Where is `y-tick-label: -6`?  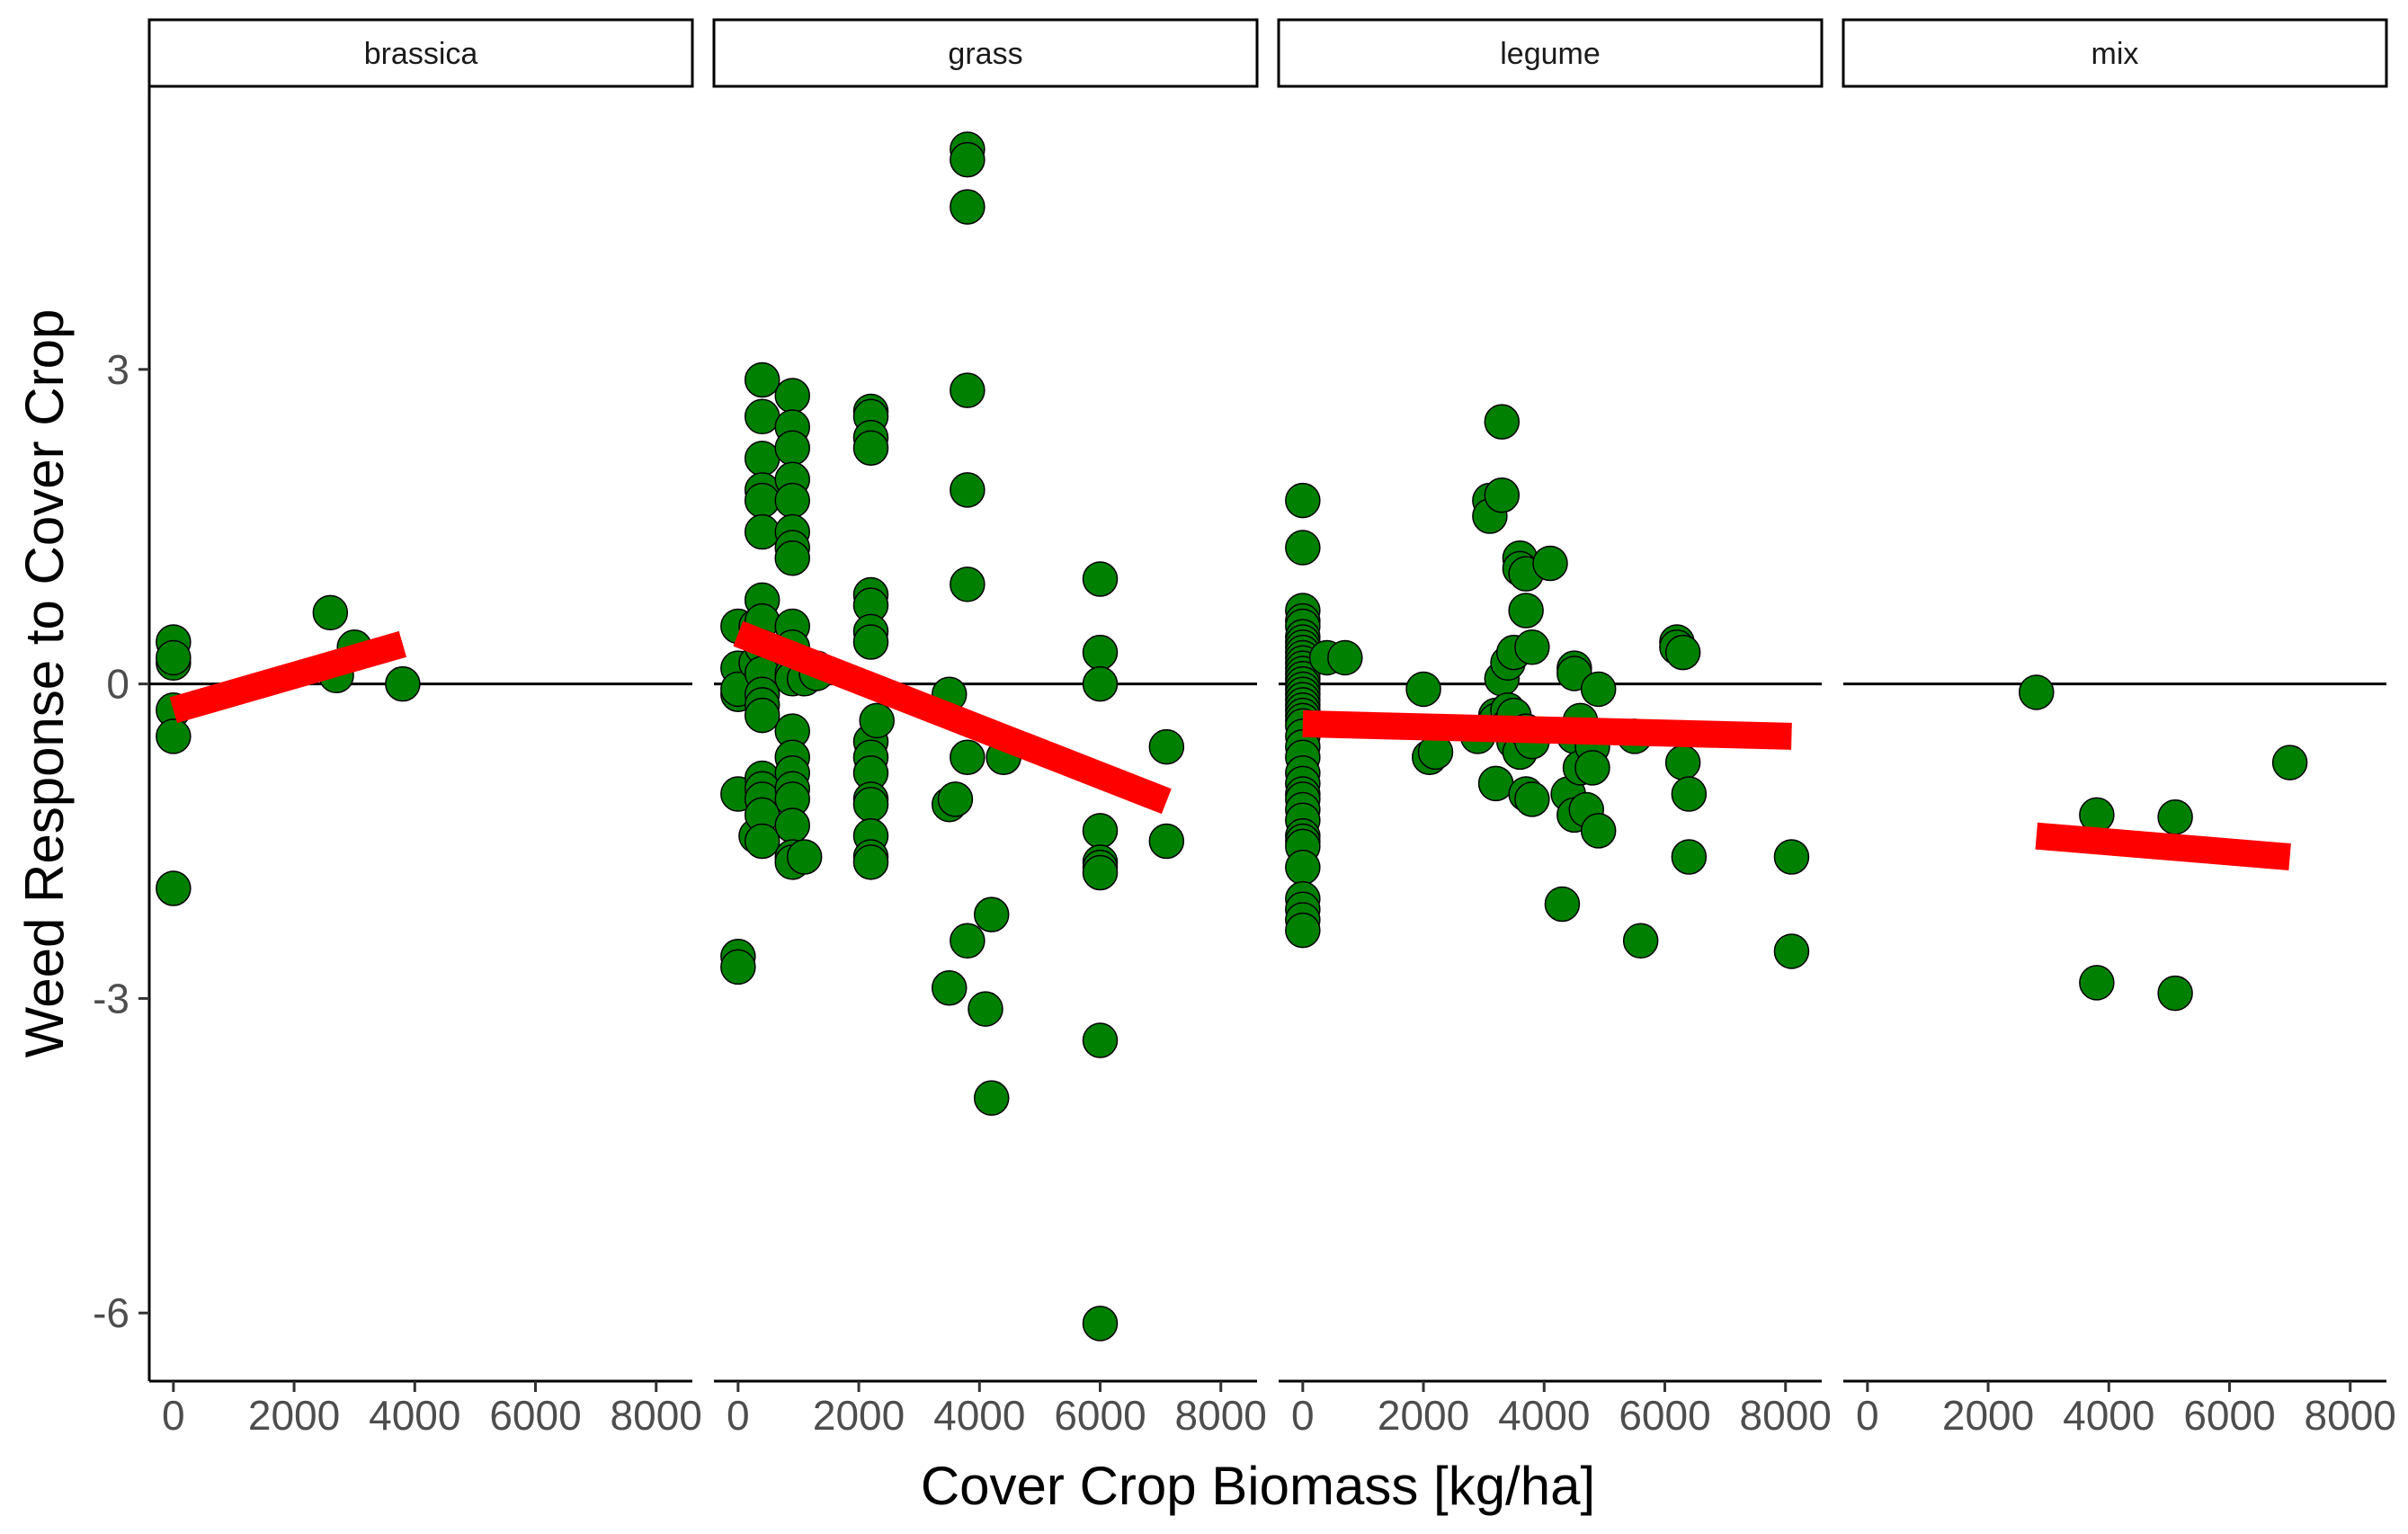
y-tick-label: -6 is located at coordinates (111, 1312).